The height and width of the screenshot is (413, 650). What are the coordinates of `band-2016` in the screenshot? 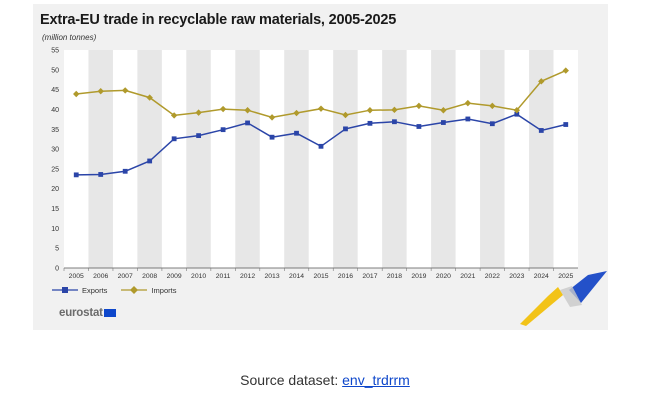 It's located at (345, 159).